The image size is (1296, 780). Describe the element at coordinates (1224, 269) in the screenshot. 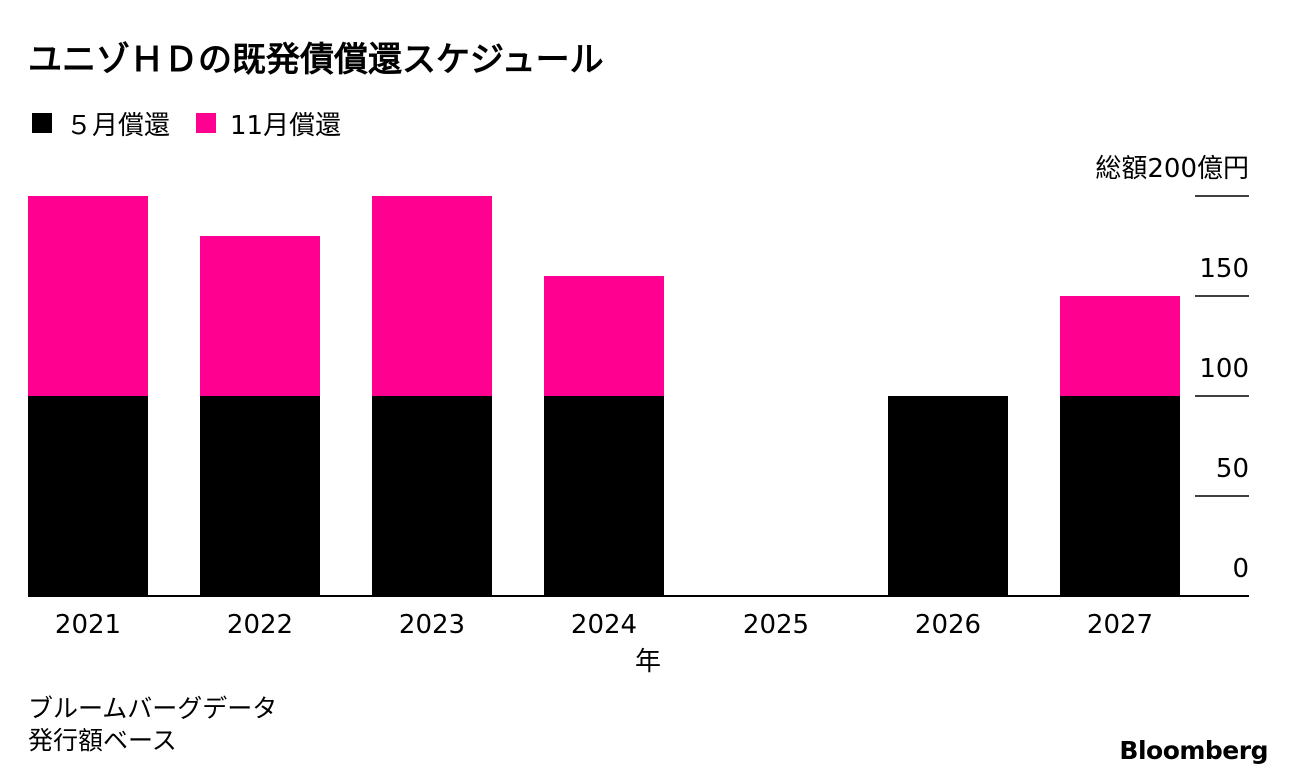

I see `y-tick-label-150: 150` at that location.